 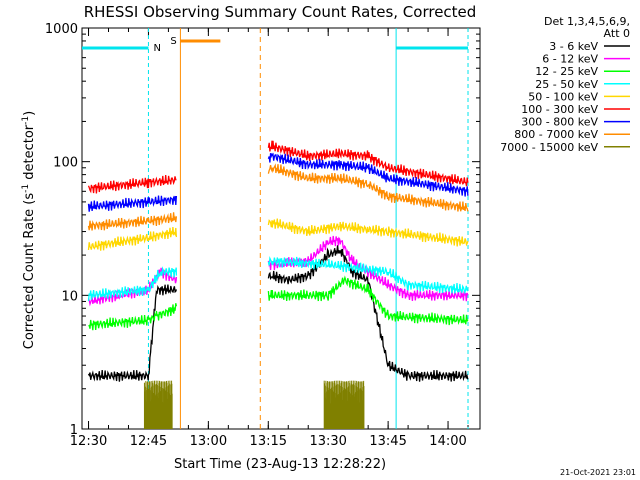 What do you see at coordinates (549, 147) in the screenshot?
I see `legend-entry: 7000 - 15000 keV` at bounding box center [549, 147].